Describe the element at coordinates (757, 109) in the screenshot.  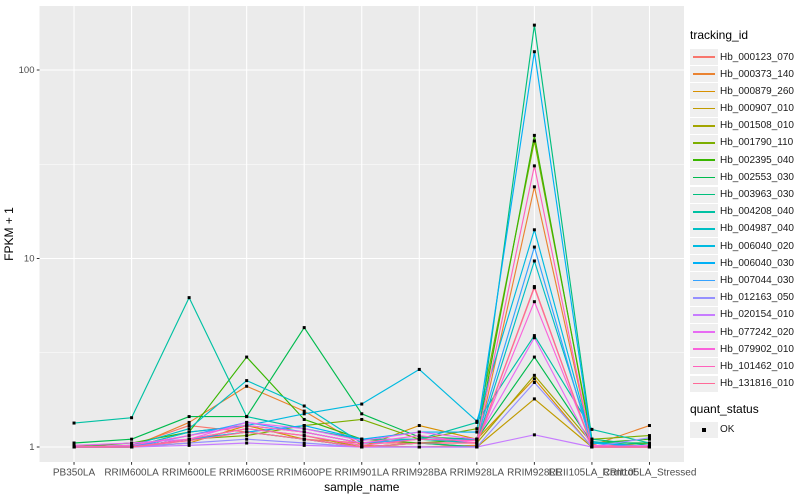
I see `legend-label: Hb_000907_010` at that location.